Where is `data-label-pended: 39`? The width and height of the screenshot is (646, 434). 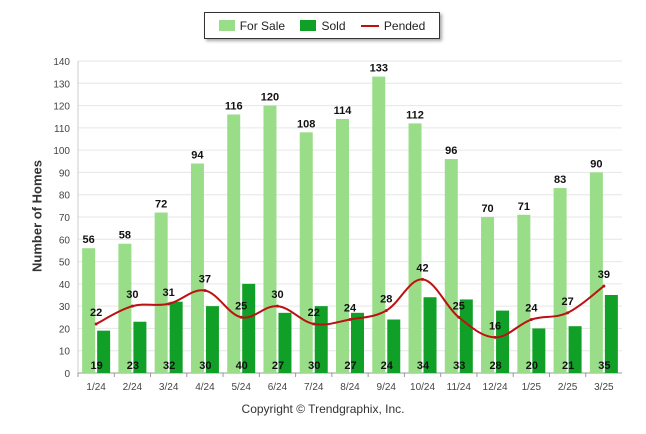
data-label-pended: 39 is located at coordinates (604, 275).